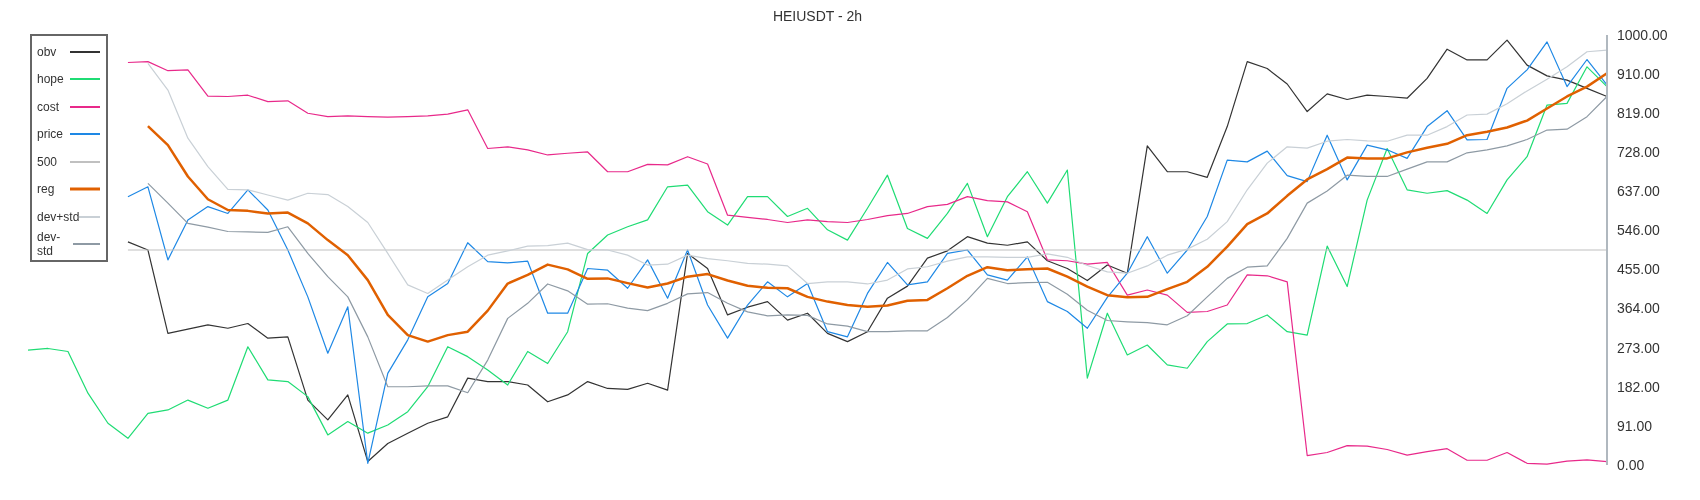 The height and width of the screenshot is (500, 1700). Describe the element at coordinates (1639, 386) in the screenshot. I see `y-tick-label: 182.00` at that location.